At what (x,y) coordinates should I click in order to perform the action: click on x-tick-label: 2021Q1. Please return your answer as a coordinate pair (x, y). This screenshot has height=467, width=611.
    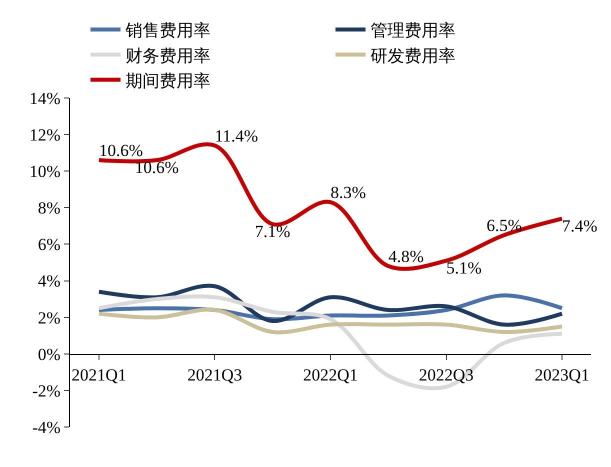
    Looking at the image, I should click on (99, 374).